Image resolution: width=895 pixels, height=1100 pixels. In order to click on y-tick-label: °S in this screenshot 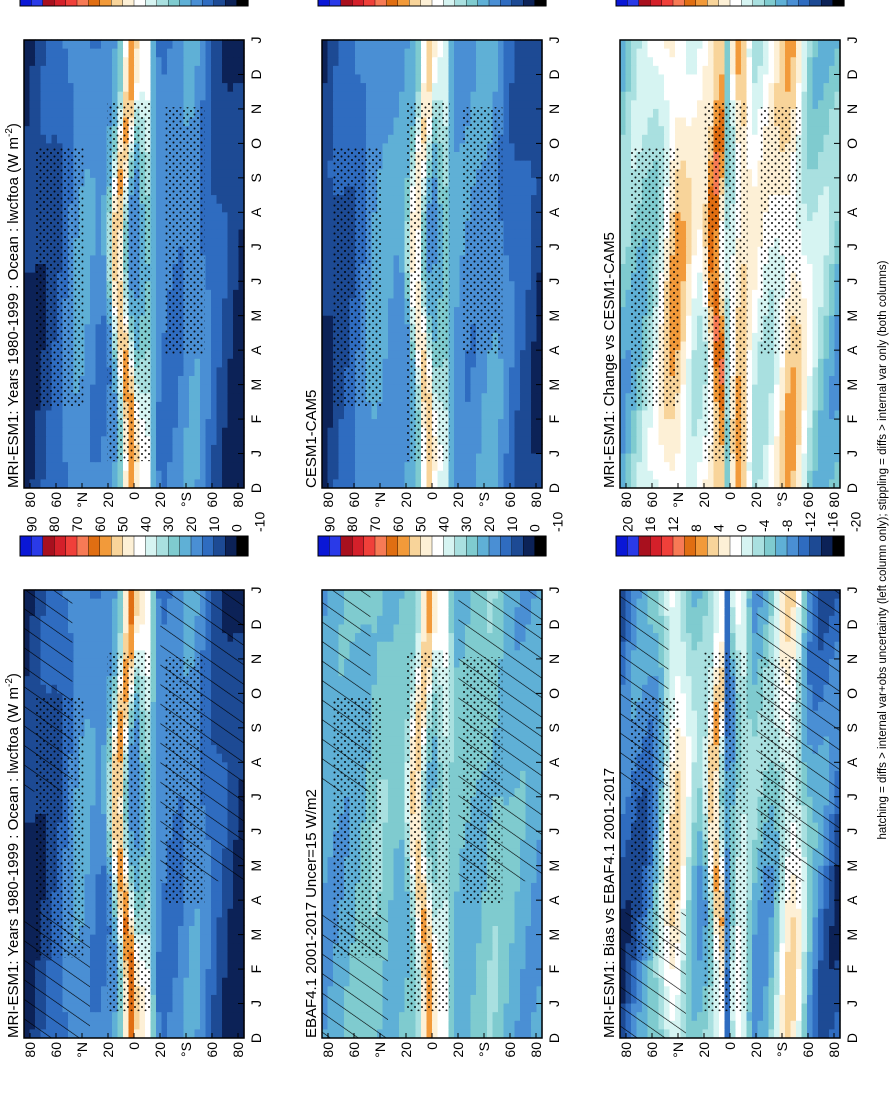, I will do `click(186, 1049)`.